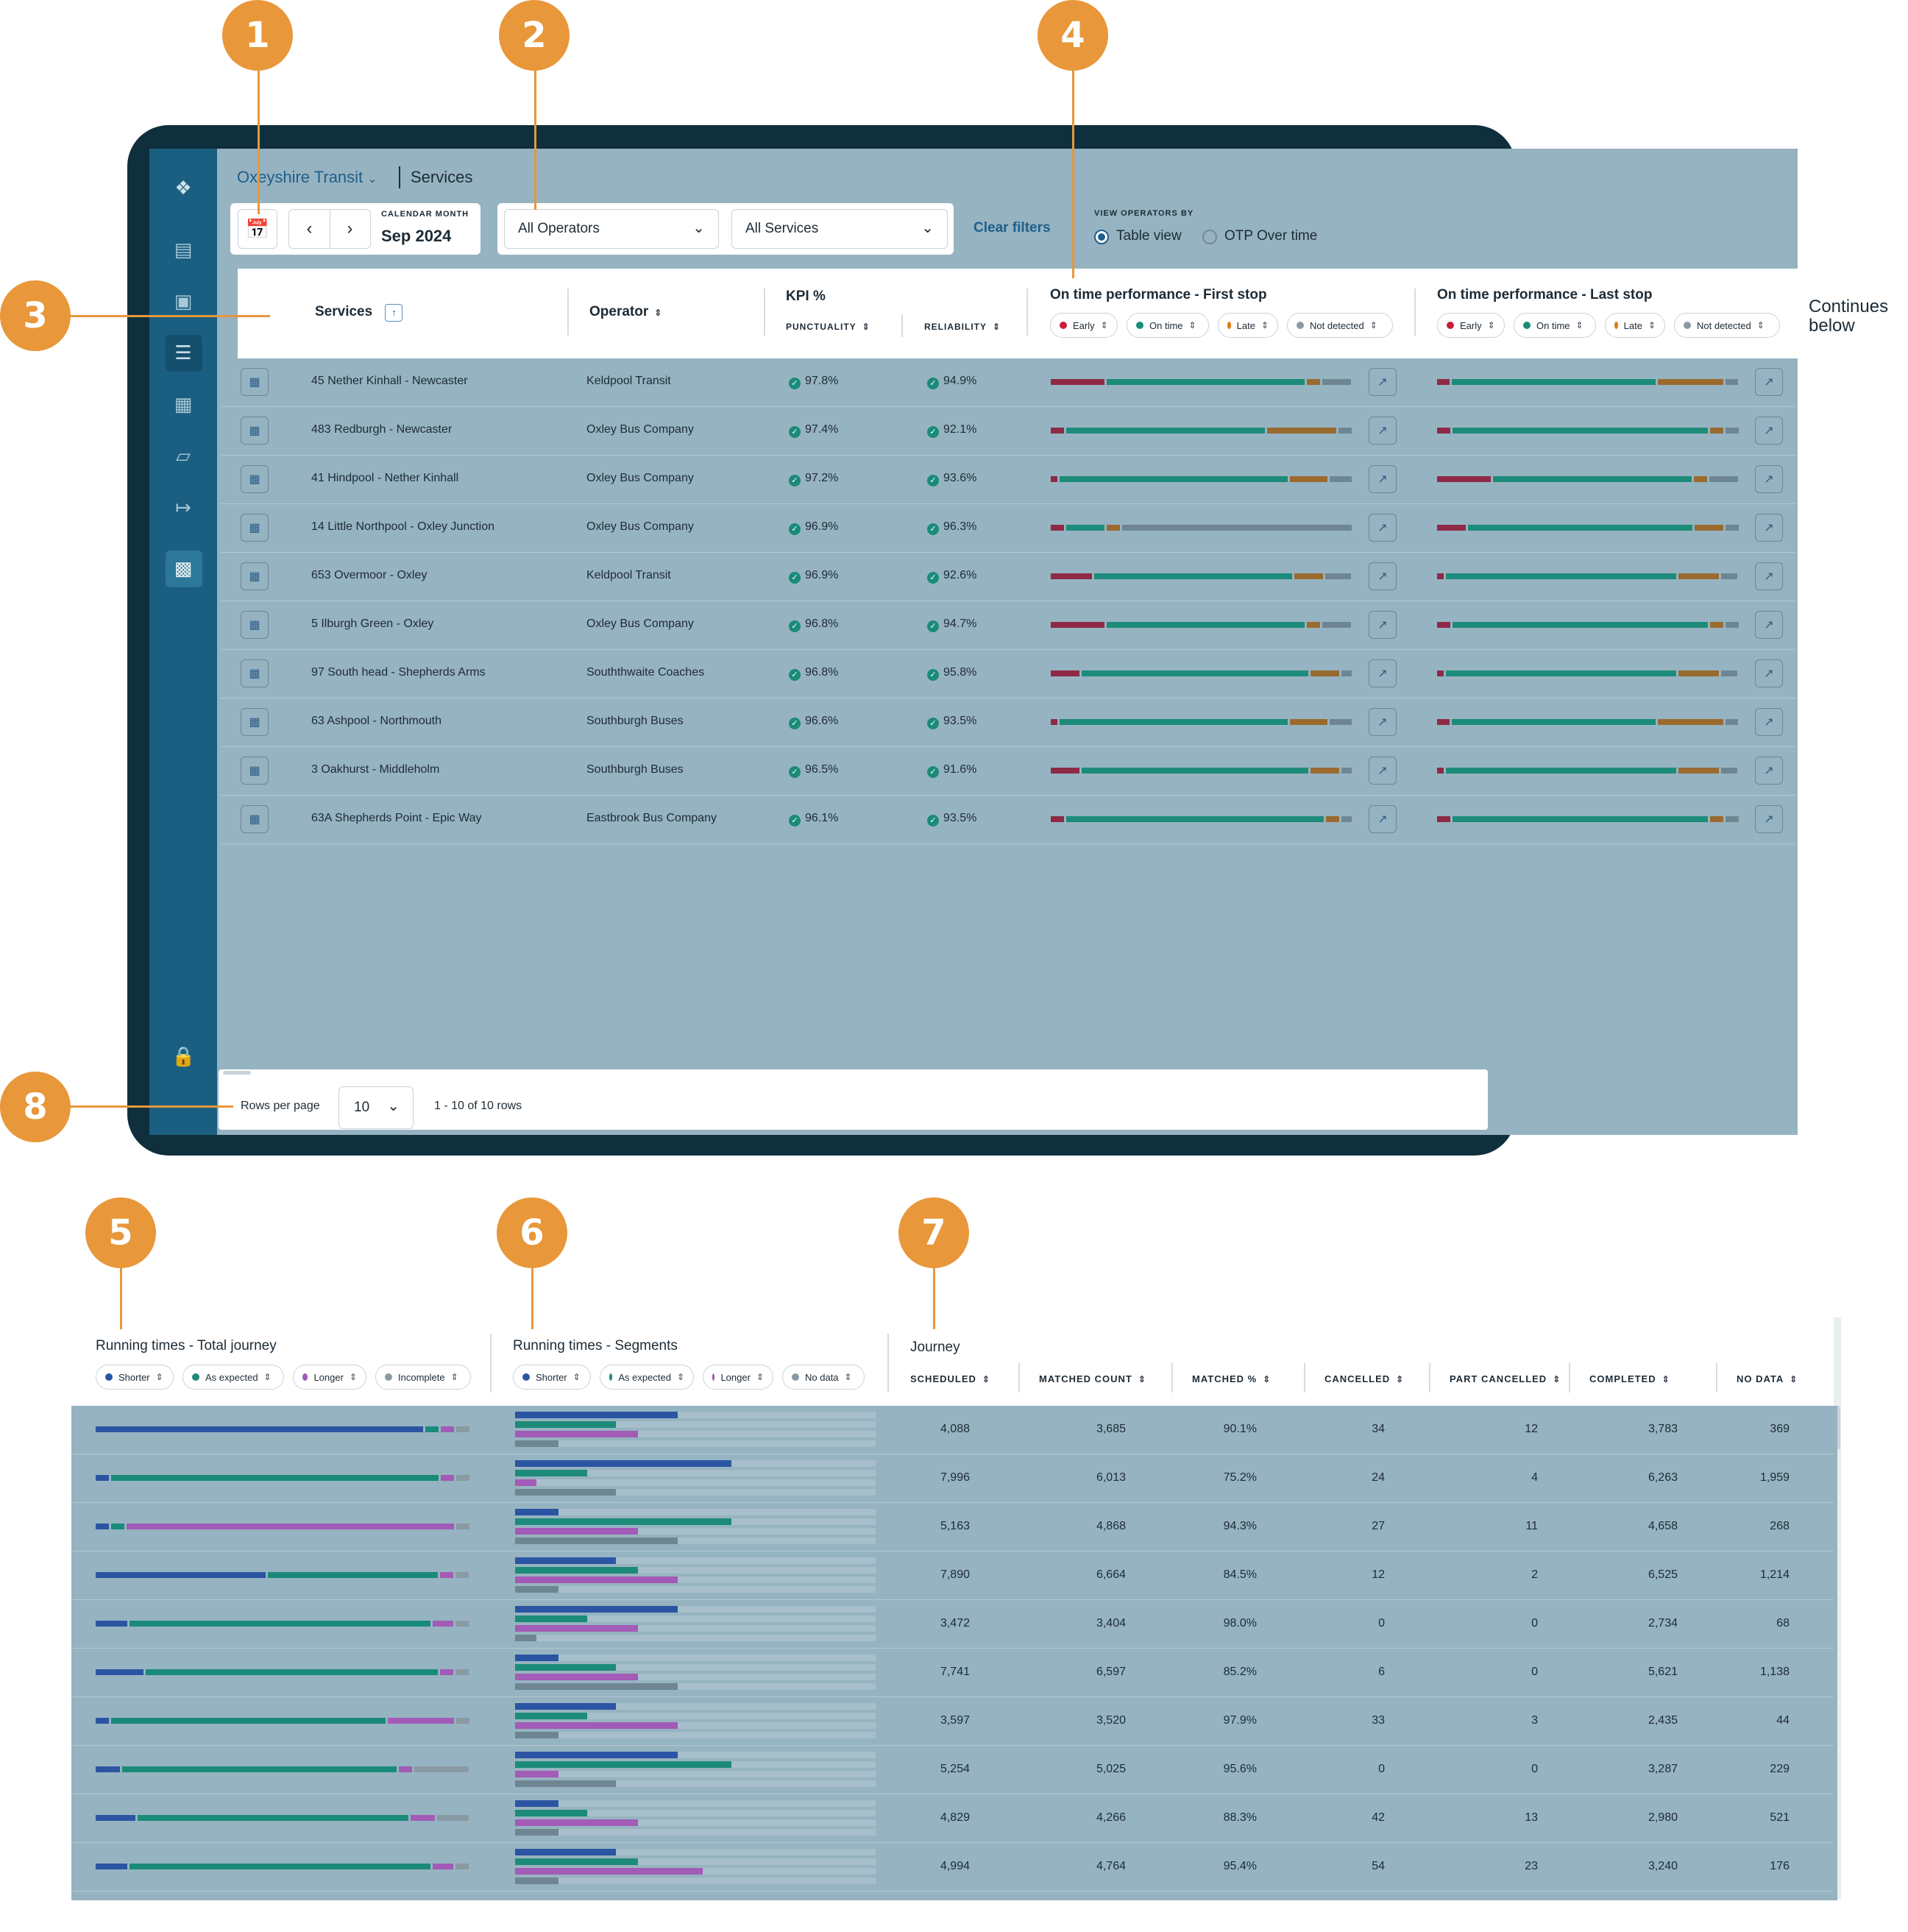 This screenshot has height=1932, width=1908. What do you see at coordinates (952, 1818) in the screenshot?
I see `continued-row: 4,829 4,266 88.3% 42 13 2,980 521` at bounding box center [952, 1818].